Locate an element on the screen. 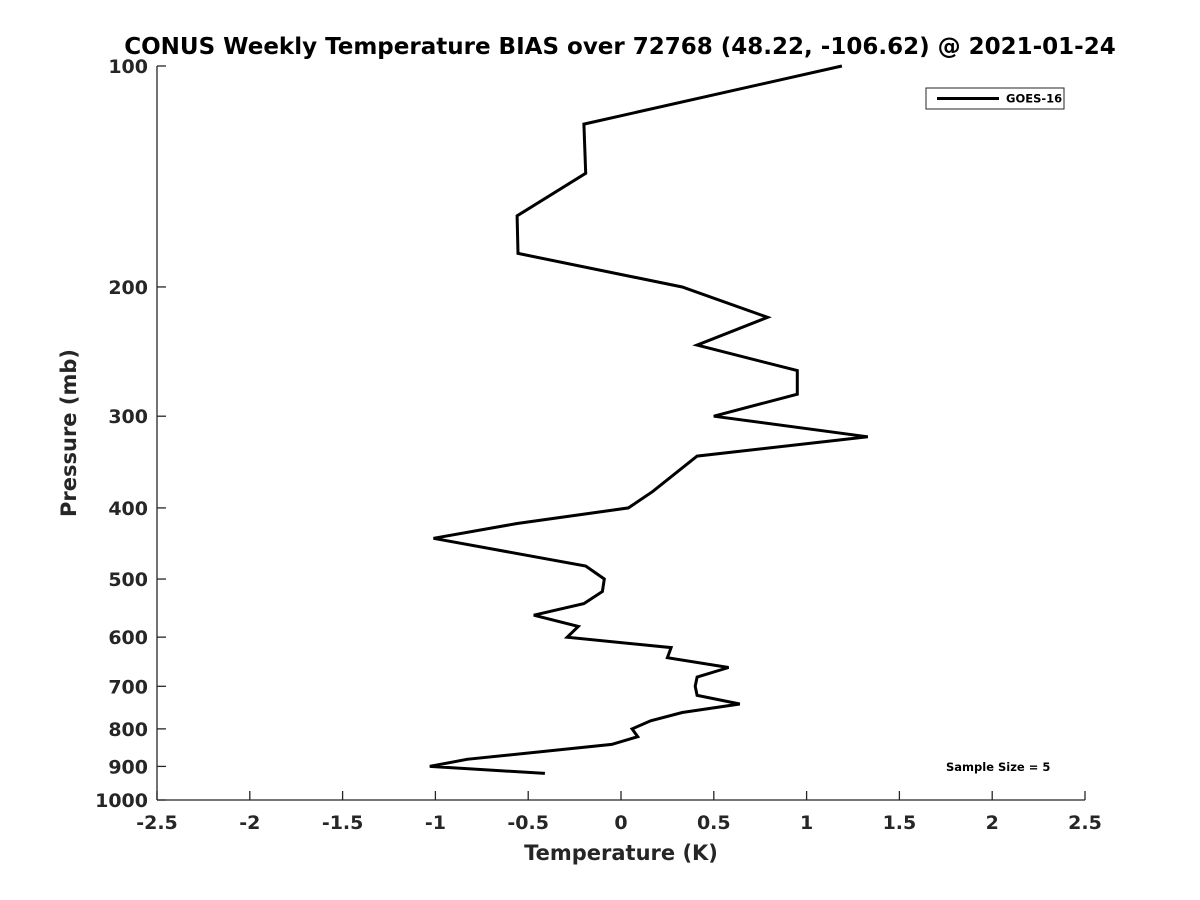 Image resolution: width=1200 pixels, height=900 pixels. y-tick-label: 100 is located at coordinates (128, 67).